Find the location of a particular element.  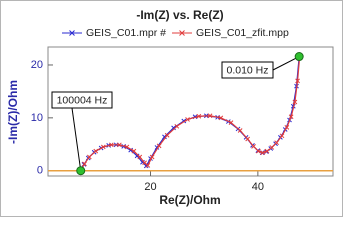

y-tick-label: 20 is located at coordinates (37, 65).